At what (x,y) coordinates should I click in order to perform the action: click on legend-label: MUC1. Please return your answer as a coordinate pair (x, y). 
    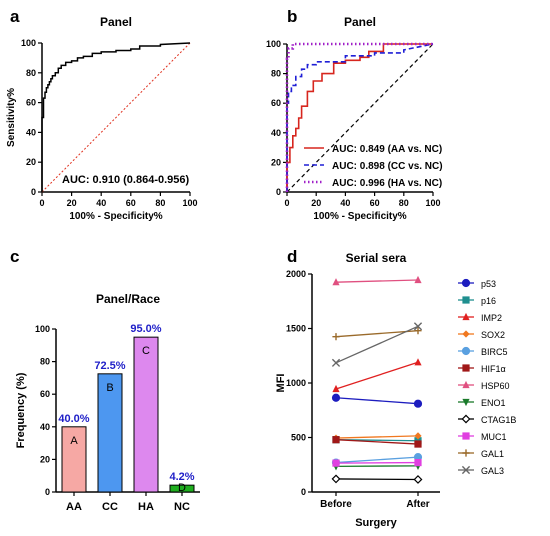
    Looking at the image, I should click on (494, 437).